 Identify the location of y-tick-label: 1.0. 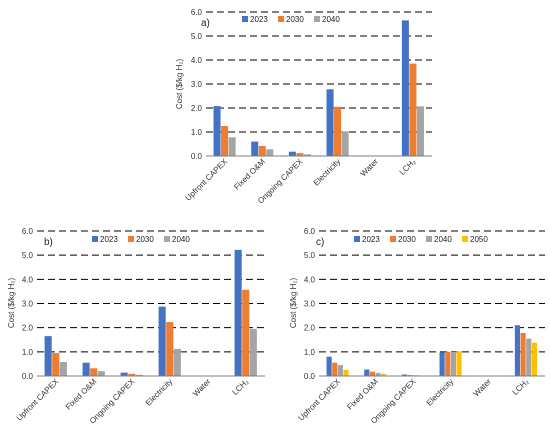
(197, 132).